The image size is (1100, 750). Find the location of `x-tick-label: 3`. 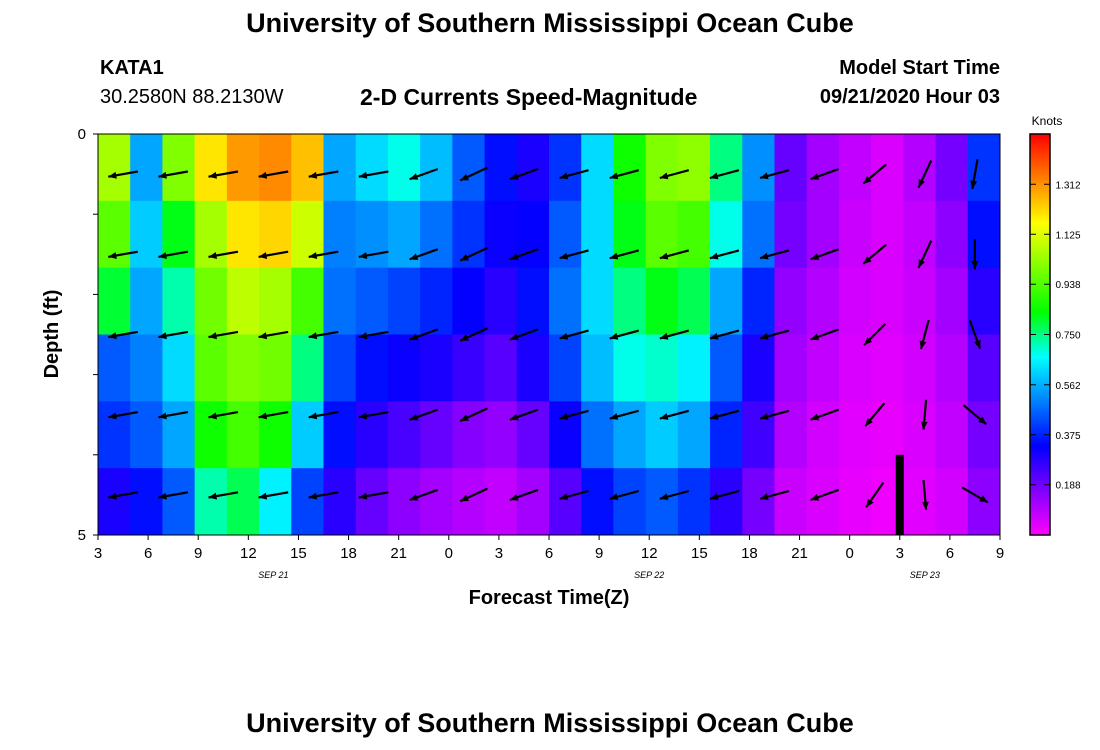

x-tick-label: 3 is located at coordinates (900, 553).